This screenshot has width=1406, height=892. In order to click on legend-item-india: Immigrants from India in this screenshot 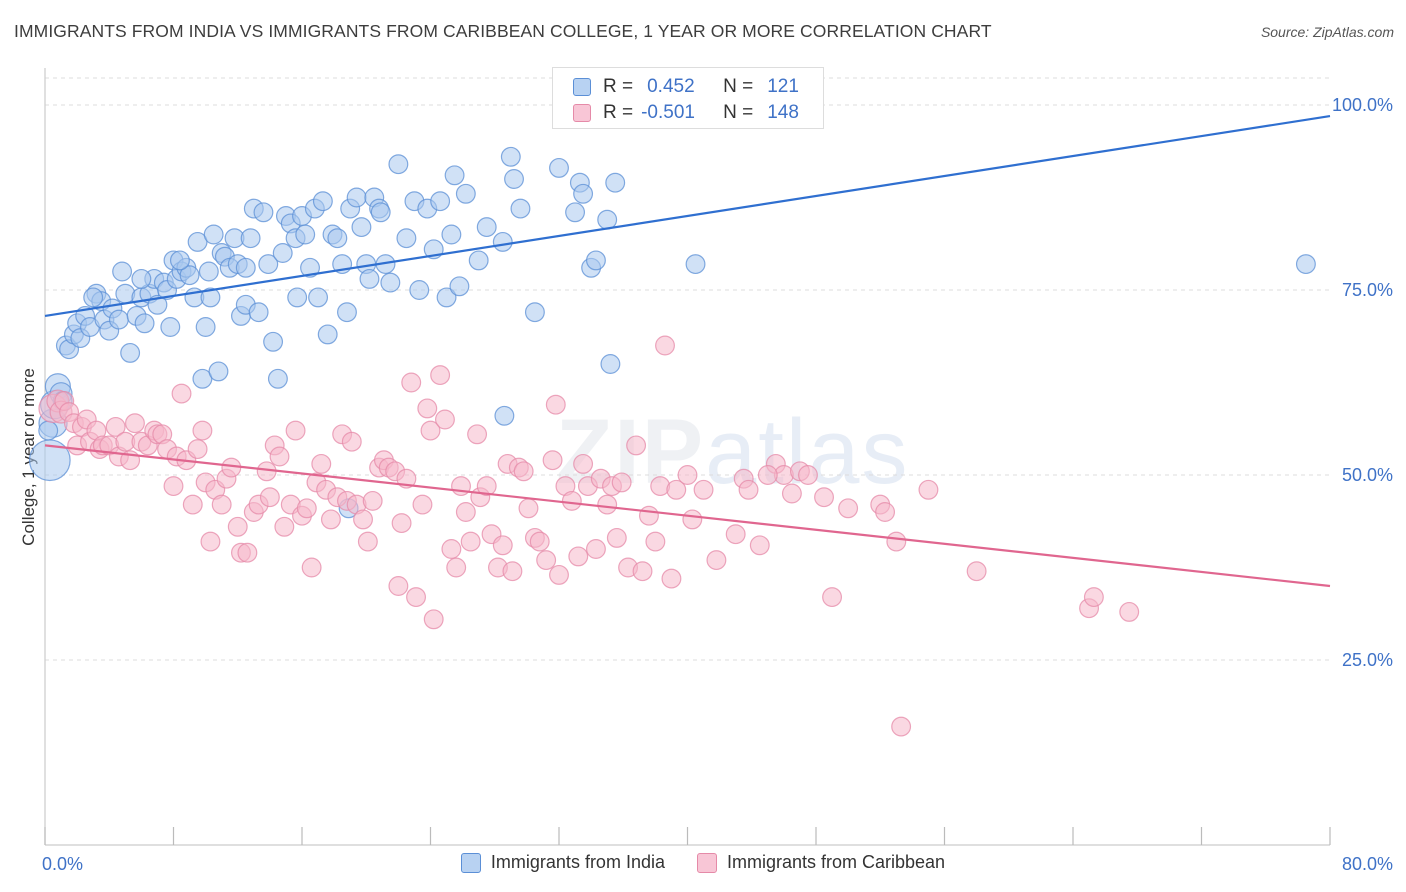, I will do `click(562, 862)`.